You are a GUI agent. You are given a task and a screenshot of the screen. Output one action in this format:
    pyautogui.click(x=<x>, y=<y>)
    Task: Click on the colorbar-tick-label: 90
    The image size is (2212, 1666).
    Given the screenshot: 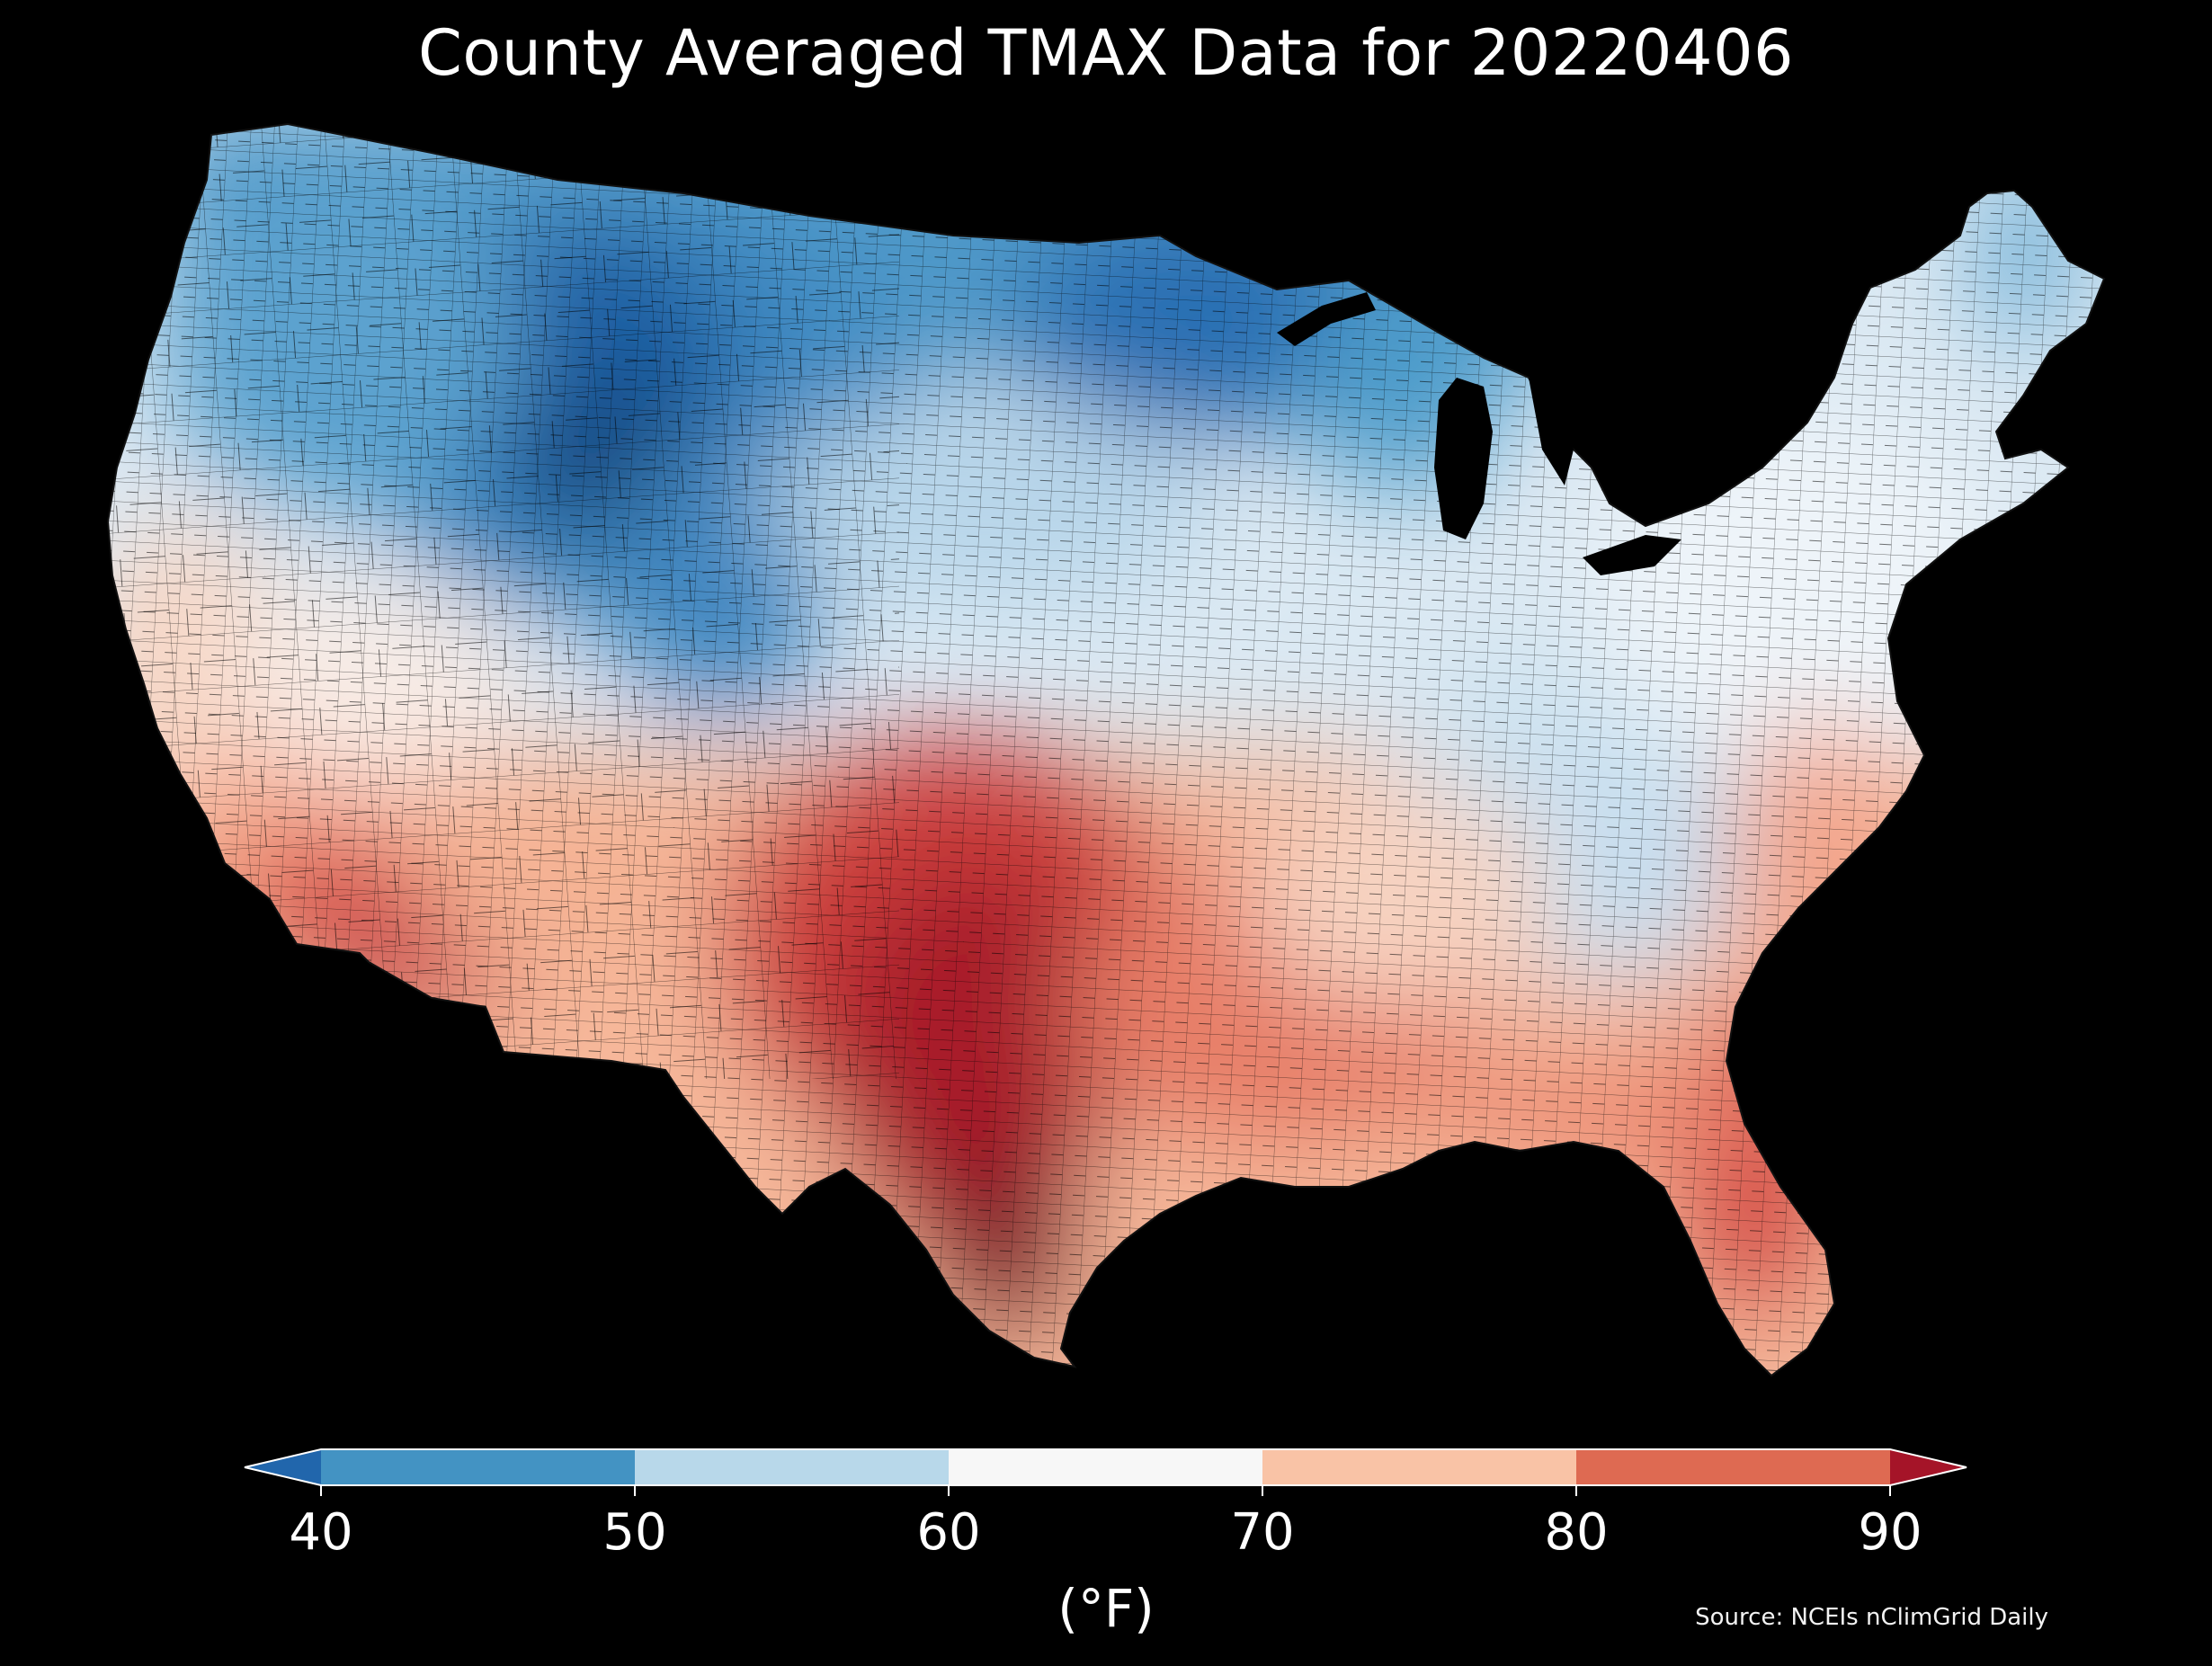 What is the action you would take?
    pyautogui.click(x=1890, y=1532)
    